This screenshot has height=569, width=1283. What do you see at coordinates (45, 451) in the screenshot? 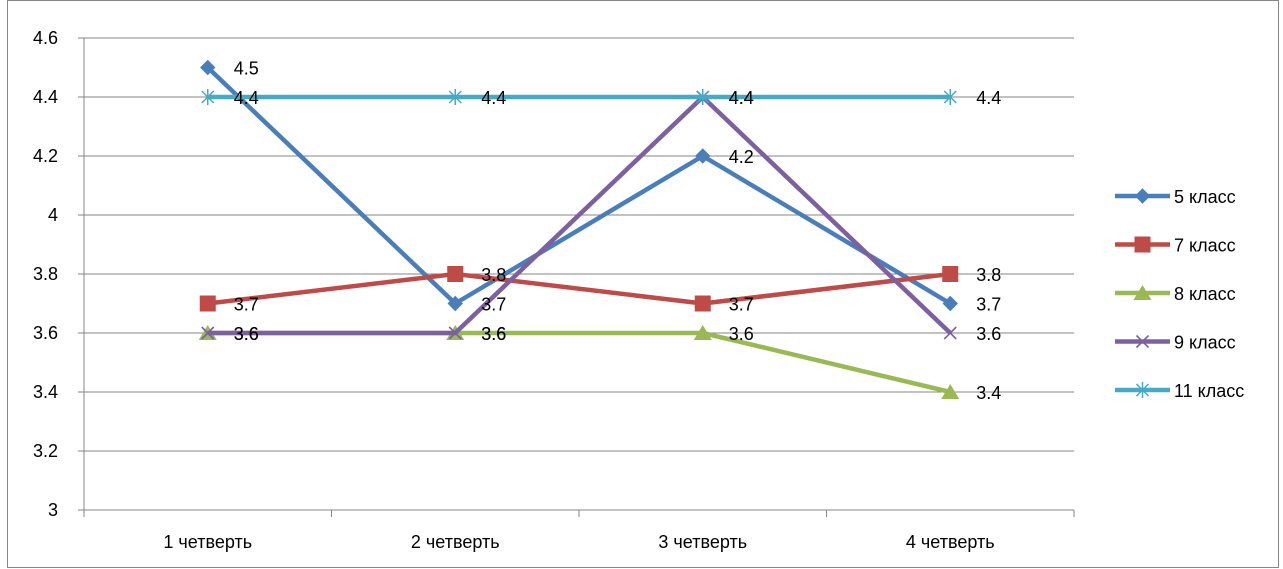
I see `y-tick-label: 3.2` at bounding box center [45, 451].